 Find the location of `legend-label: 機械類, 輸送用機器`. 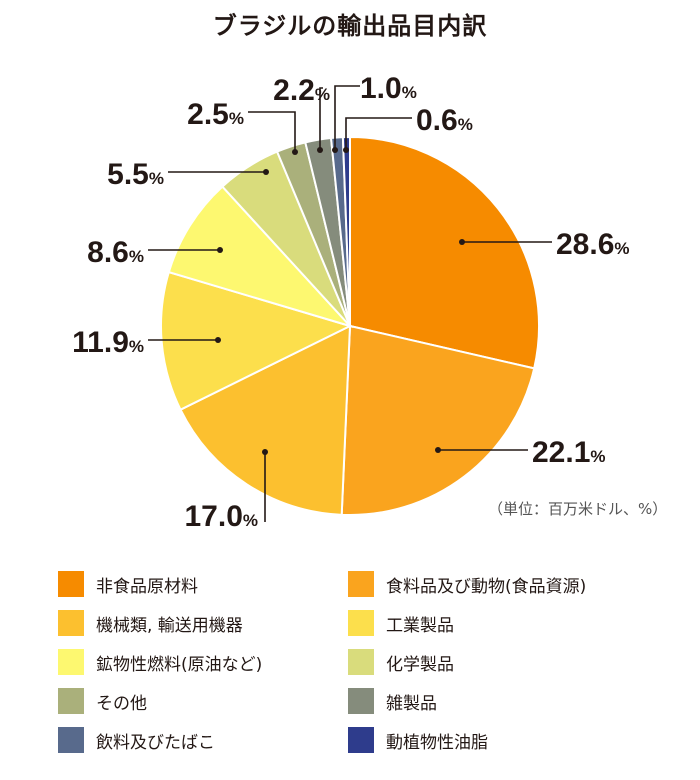

legend-label: 機械類, 輸送用機器 is located at coordinates (169, 625).